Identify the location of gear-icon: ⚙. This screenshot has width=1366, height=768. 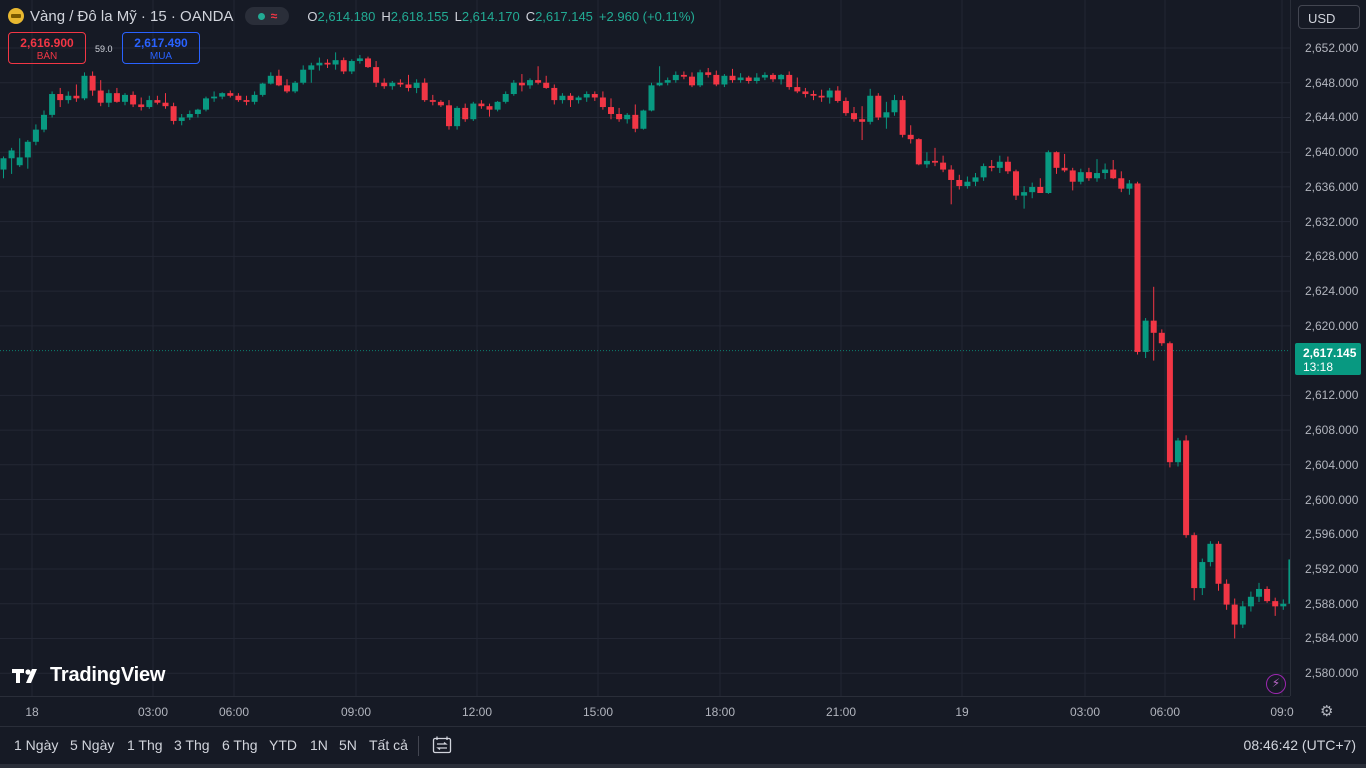
(1327, 711).